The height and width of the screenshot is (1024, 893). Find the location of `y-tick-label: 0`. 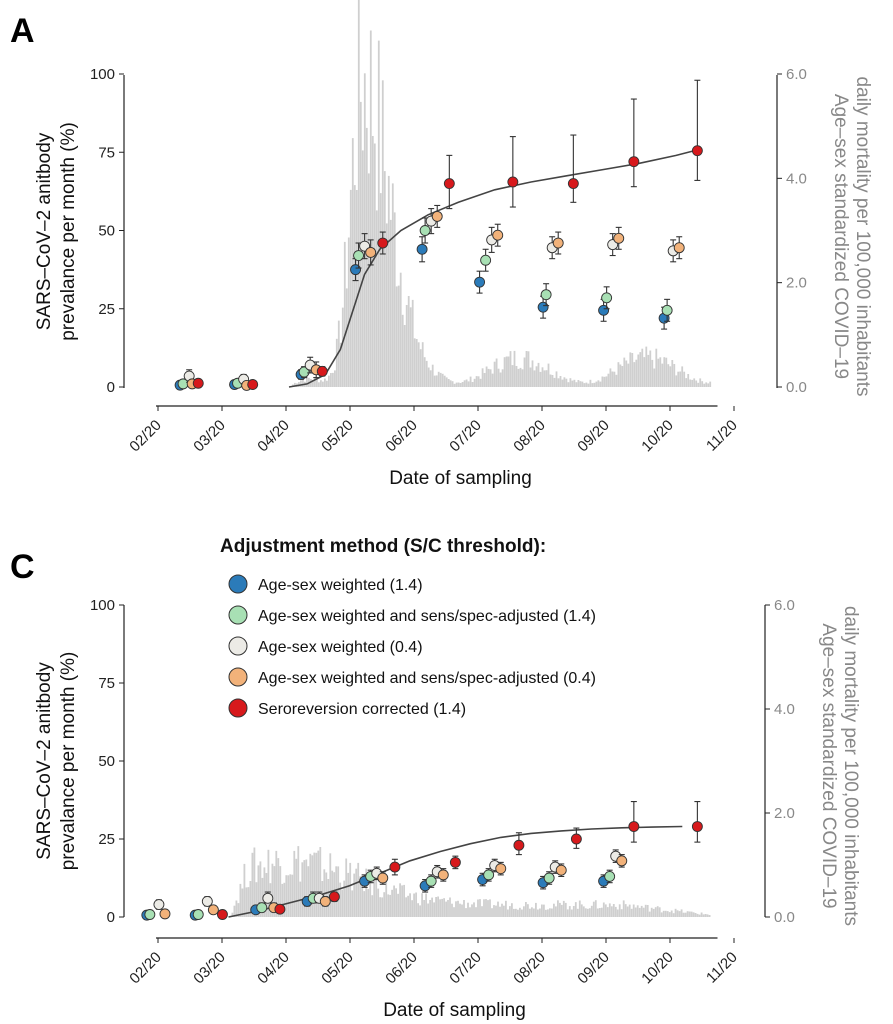

y-tick-label: 0 is located at coordinates (111, 917).